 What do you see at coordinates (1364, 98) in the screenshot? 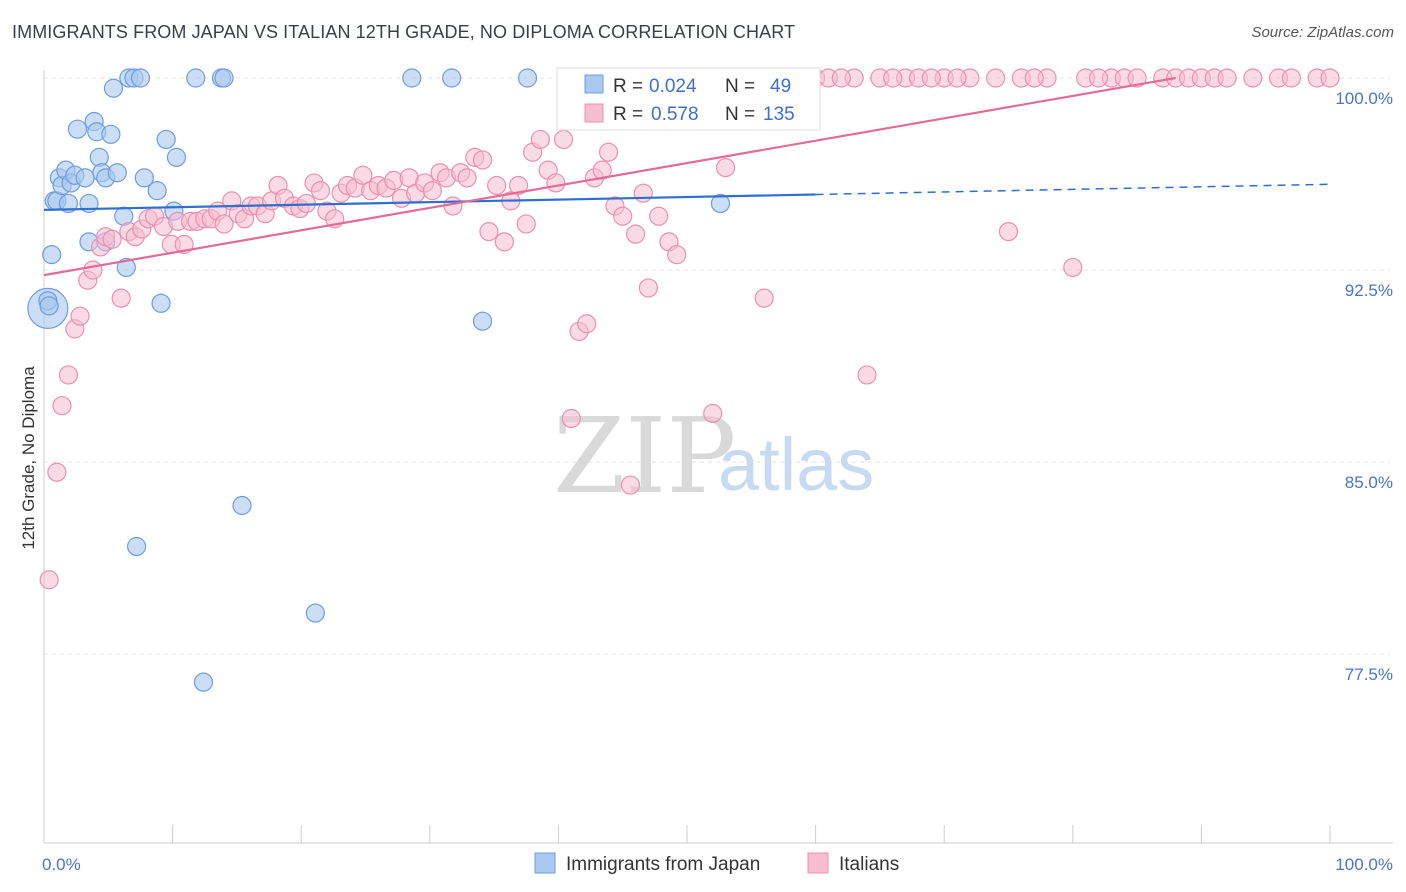
I see `y-tick-label-0: 100.0%` at bounding box center [1364, 98].